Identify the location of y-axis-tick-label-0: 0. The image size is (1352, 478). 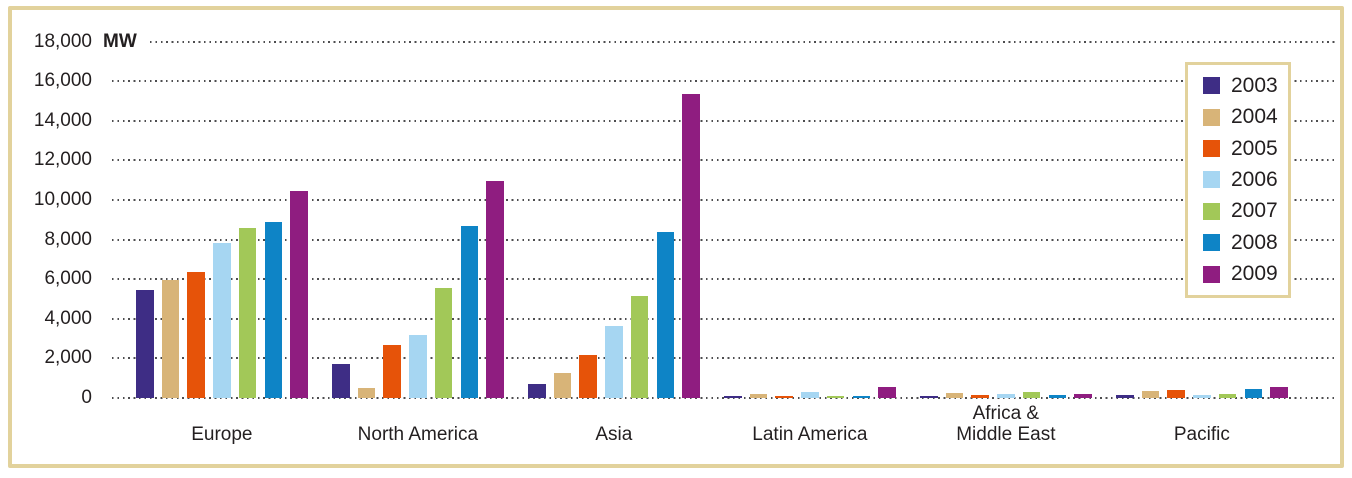
(86, 397).